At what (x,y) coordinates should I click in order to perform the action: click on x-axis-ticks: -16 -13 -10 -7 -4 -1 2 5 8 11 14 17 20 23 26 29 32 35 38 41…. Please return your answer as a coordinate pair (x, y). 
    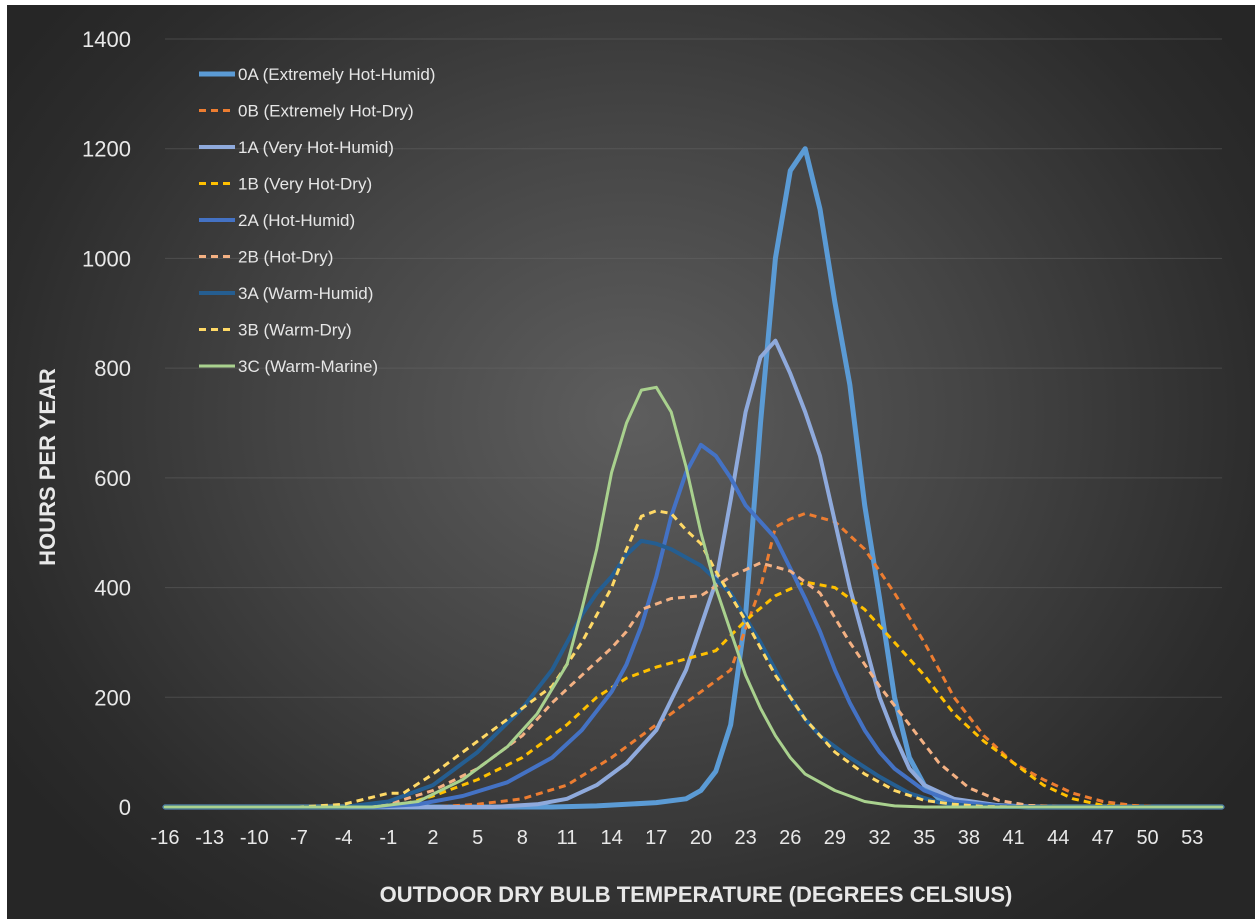
    Looking at the image, I should click on (677, 838).